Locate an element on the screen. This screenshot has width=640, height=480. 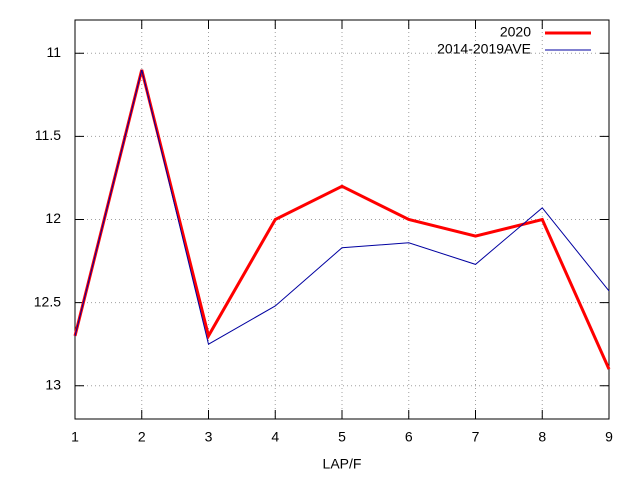
x-tick-label: 8 is located at coordinates (542, 437).